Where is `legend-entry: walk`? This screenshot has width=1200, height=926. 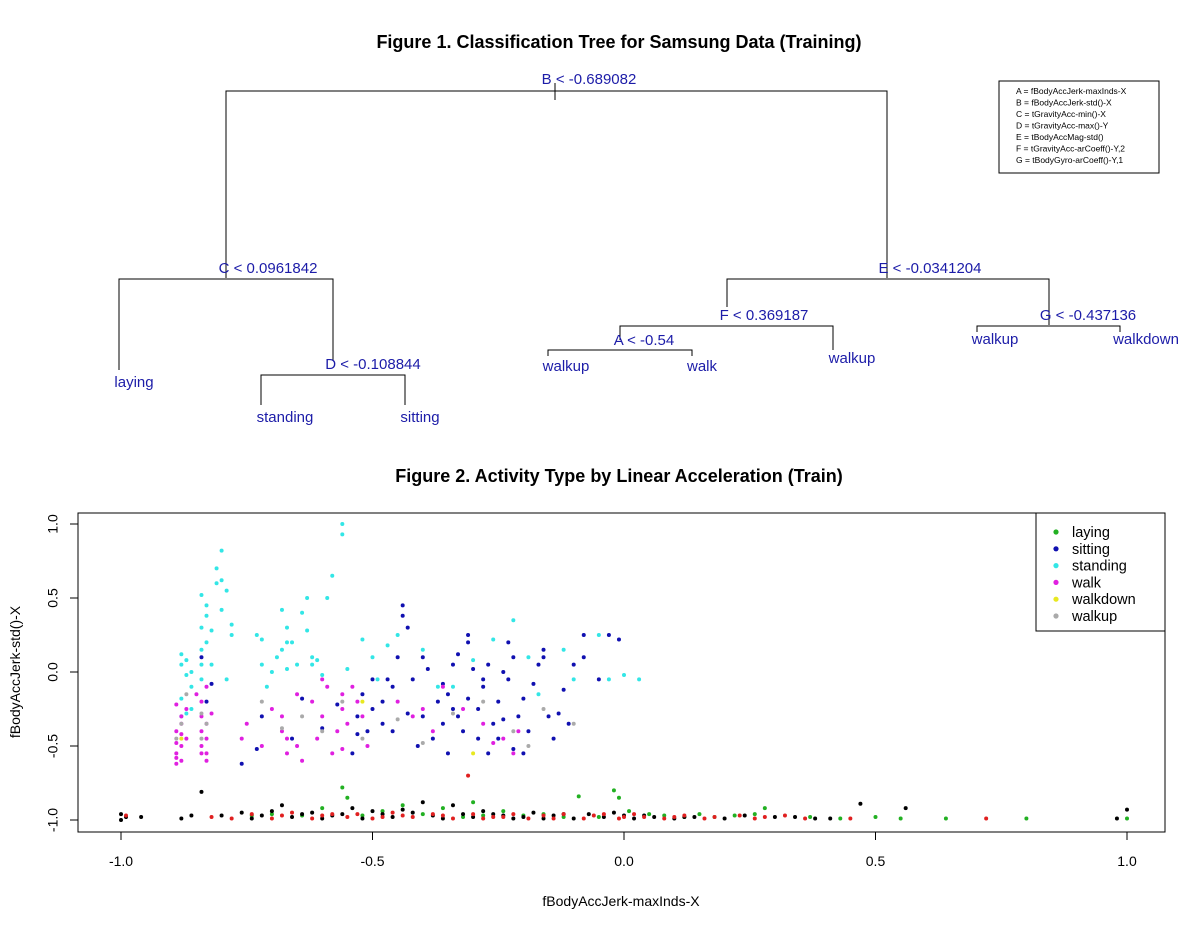 legend-entry: walk is located at coordinates (1077, 583).